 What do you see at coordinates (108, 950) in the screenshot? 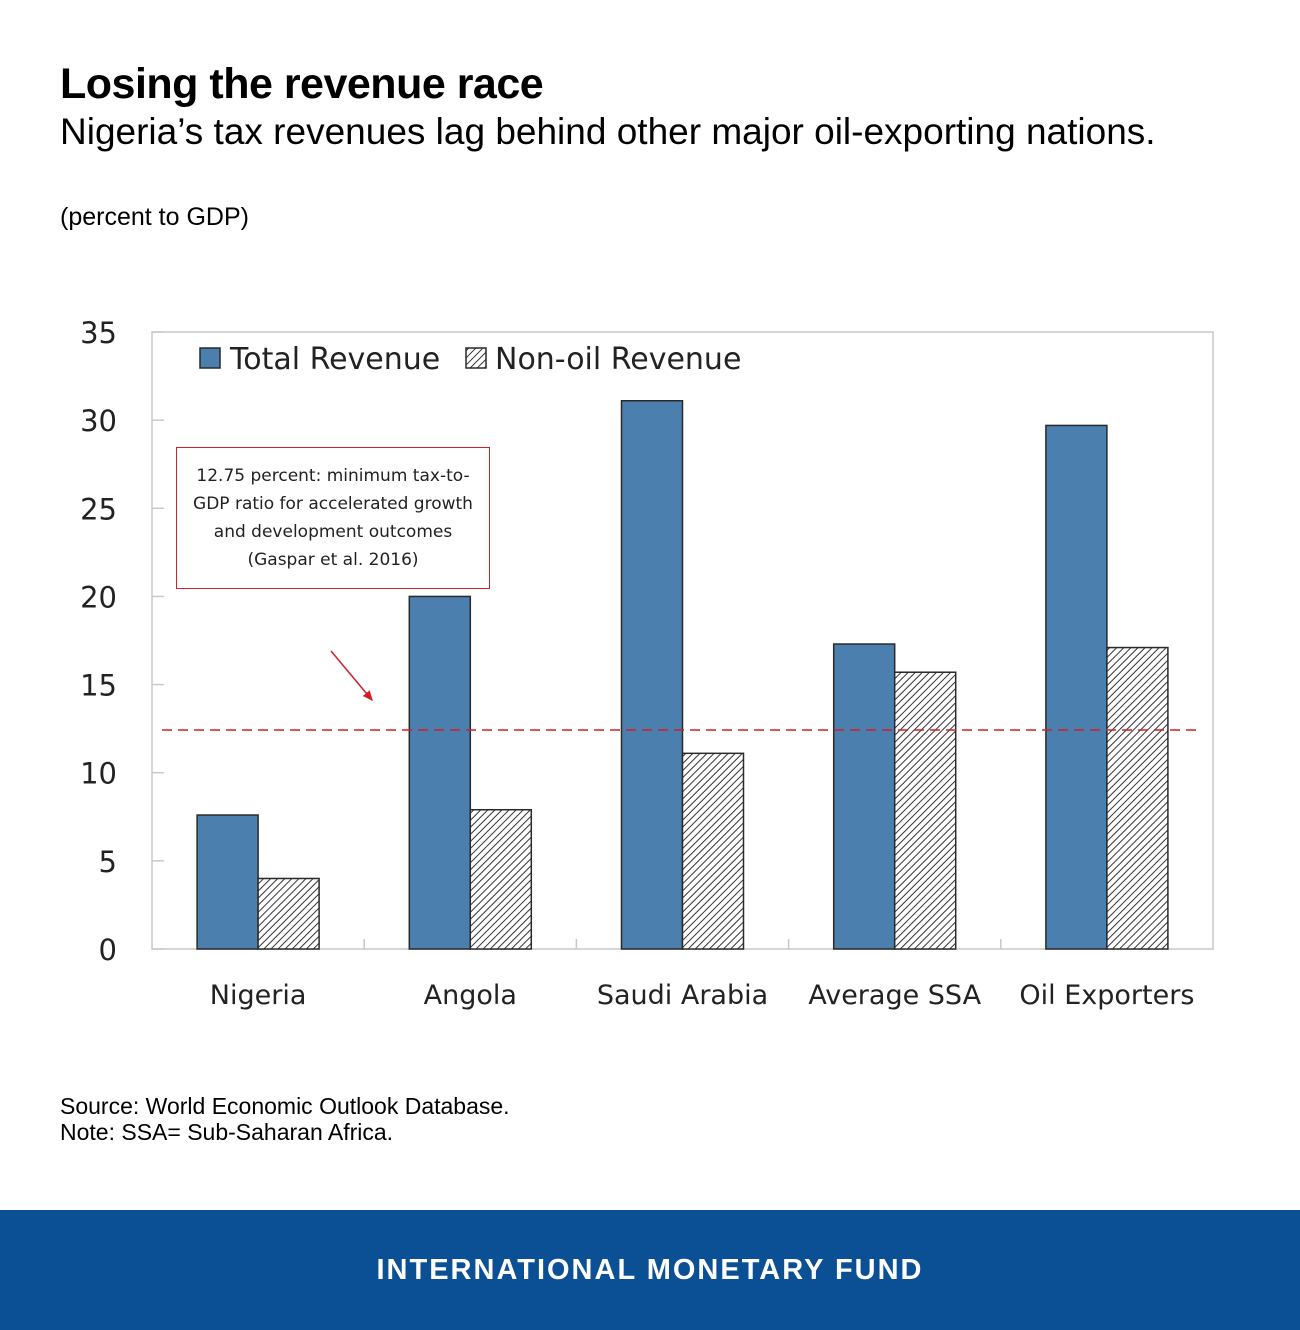
I see `y-tick-label: 0` at bounding box center [108, 950].